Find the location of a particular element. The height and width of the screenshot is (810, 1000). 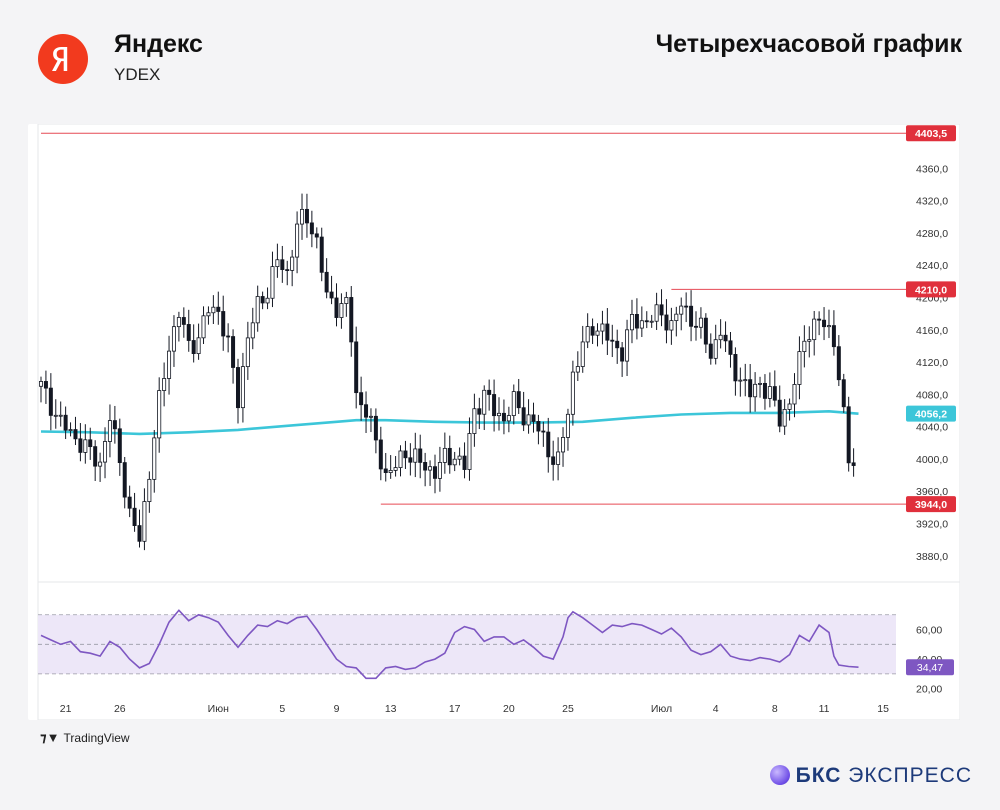

rsi-line is located at coordinates (449, 644).